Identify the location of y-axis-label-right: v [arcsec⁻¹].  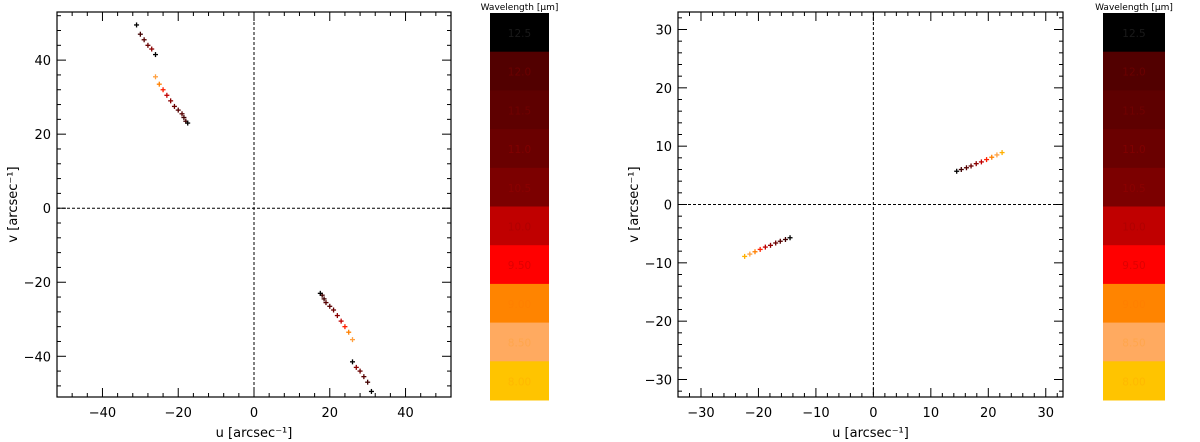
(634, 204).